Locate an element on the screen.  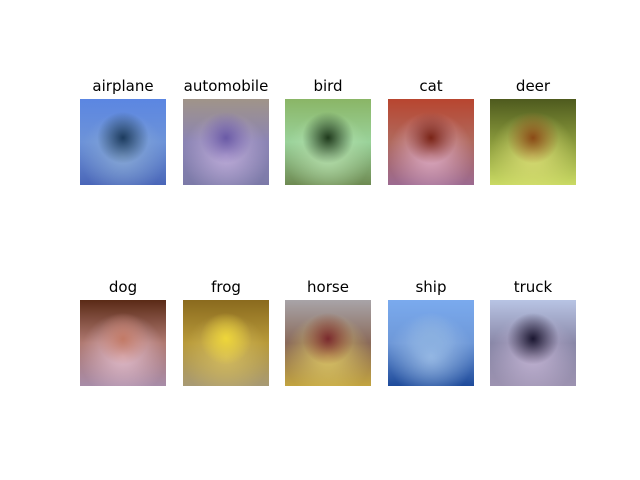
class-label: frog is located at coordinates (226, 287).